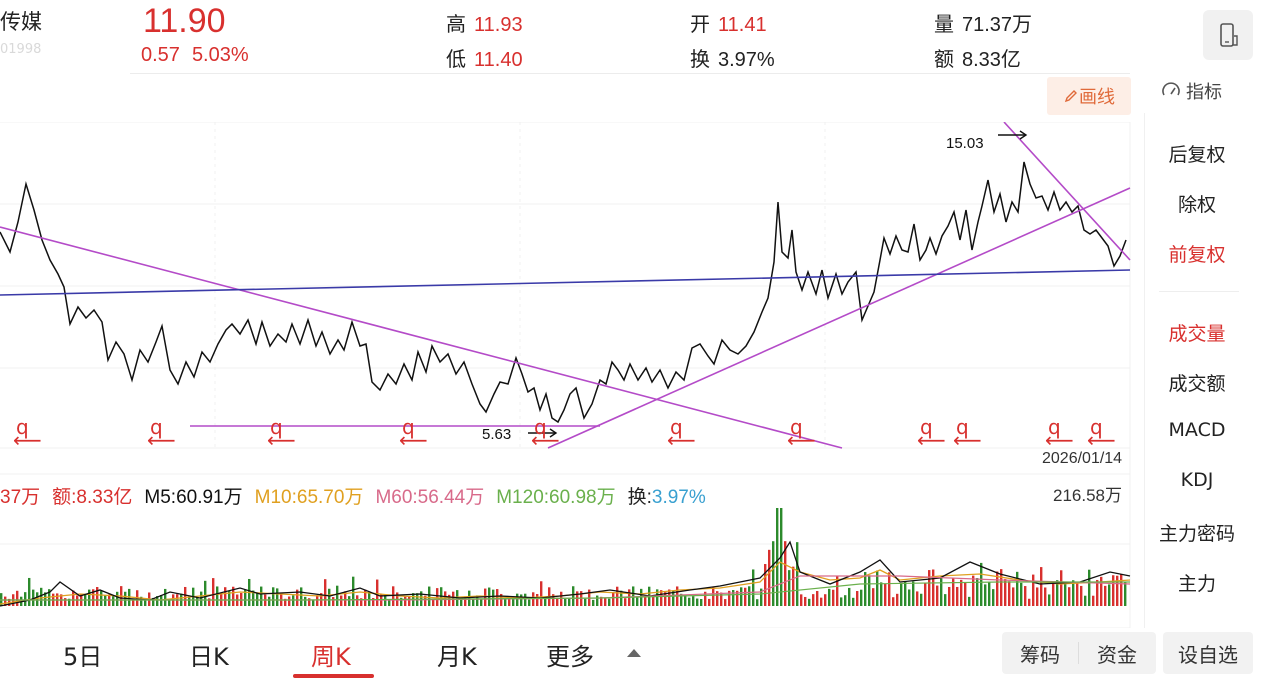 The image size is (1280, 679). Describe the element at coordinates (209, 657) in the screenshot. I see `tab-daily-k: 日K` at that location.